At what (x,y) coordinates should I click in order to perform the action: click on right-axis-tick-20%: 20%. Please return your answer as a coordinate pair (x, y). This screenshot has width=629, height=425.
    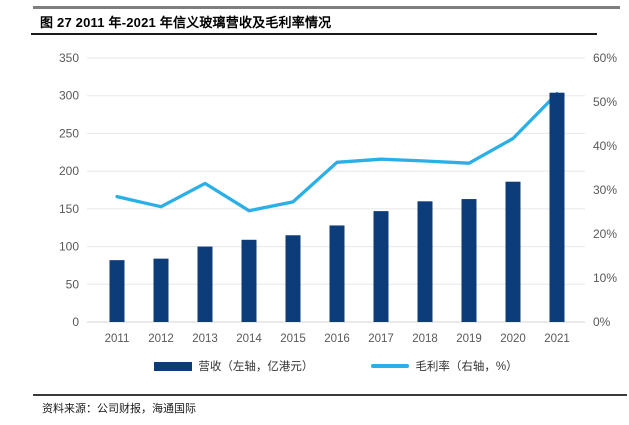
    Looking at the image, I should click on (605, 234).